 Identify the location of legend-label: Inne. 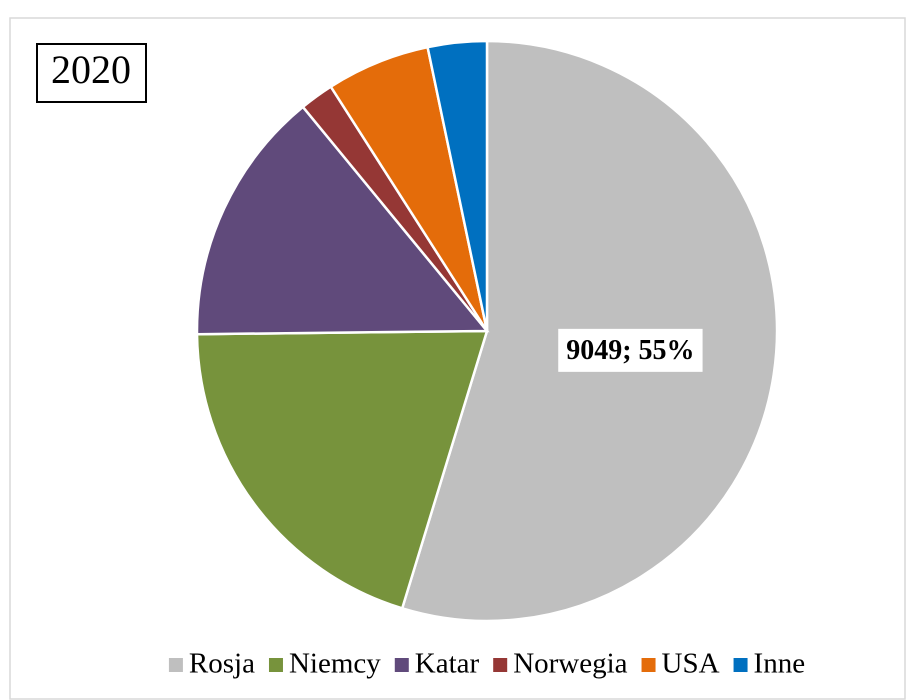
(780, 664).